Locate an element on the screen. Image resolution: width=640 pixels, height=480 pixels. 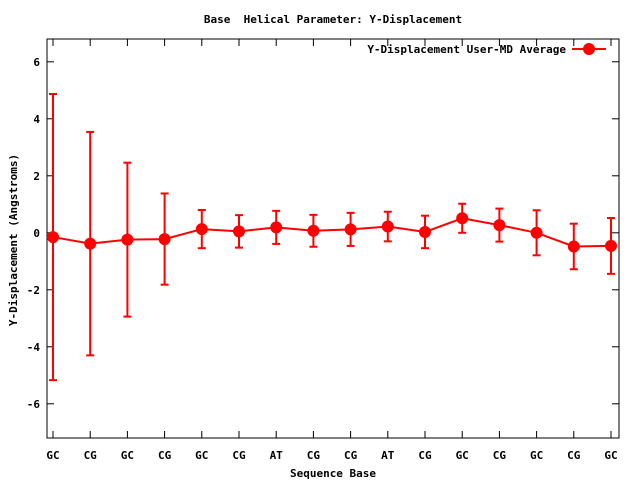
y-tick-label: -4 is located at coordinates (34, 347).